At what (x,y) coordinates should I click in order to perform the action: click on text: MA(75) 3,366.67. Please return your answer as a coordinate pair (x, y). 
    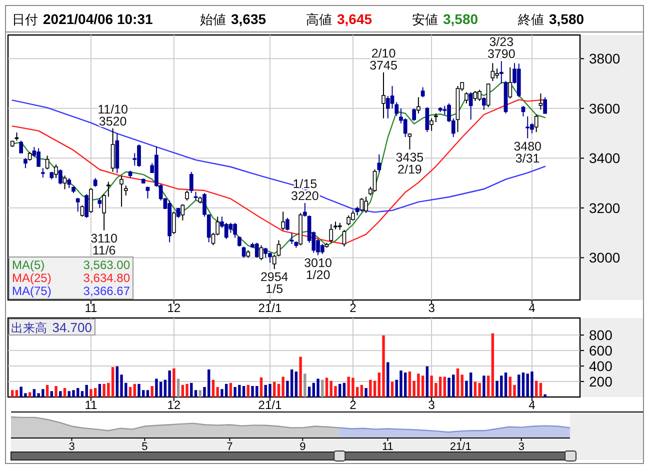
    Looking at the image, I should click on (71, 291).